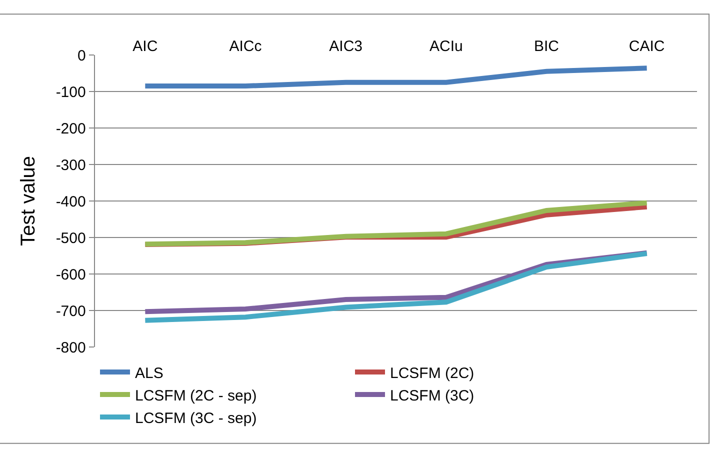  Describe the element at coordinates (71, 129) in the screenshot. I see `y-tick-label: -200` at that location.